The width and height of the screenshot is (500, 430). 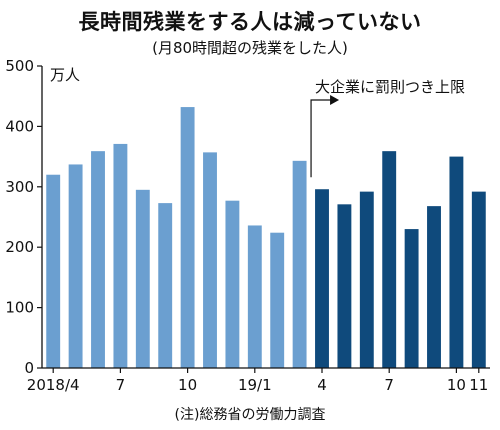 What do you see at coordinates (24, 217) in the screenshot?
I see `y-axis: 0 100 200 300 400 500` at bounding box center [24, 217].